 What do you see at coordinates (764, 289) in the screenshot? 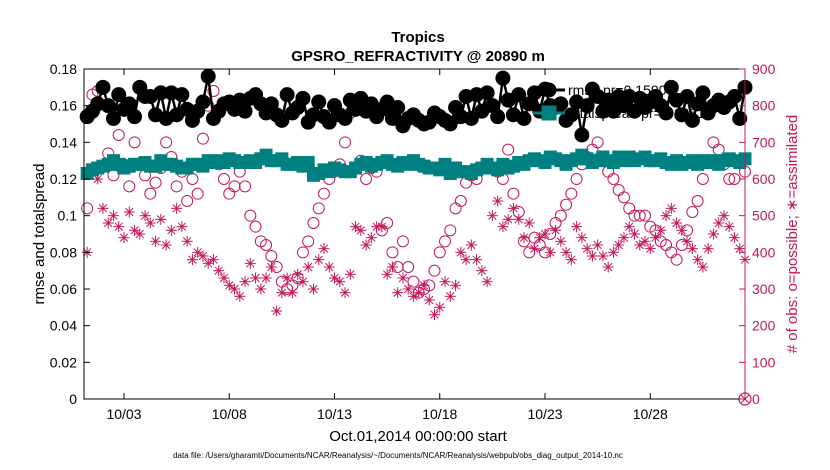
I see `y2-tick-label: 300` at bounding box center [764, 289].